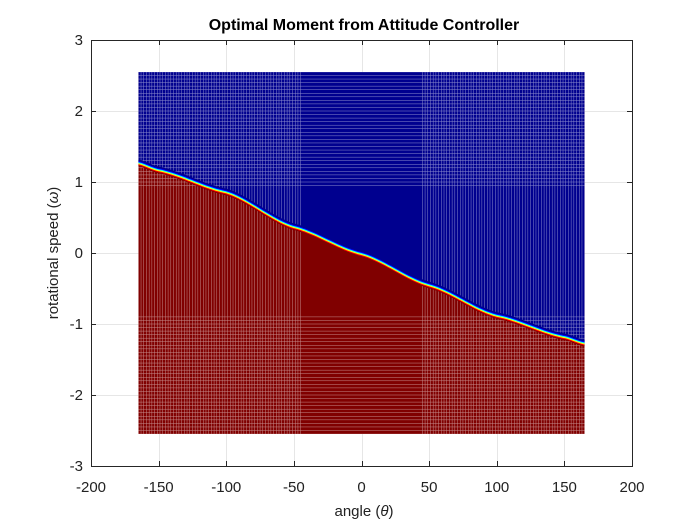  I want to click on x-tick-label: -50, so click(294, 487).